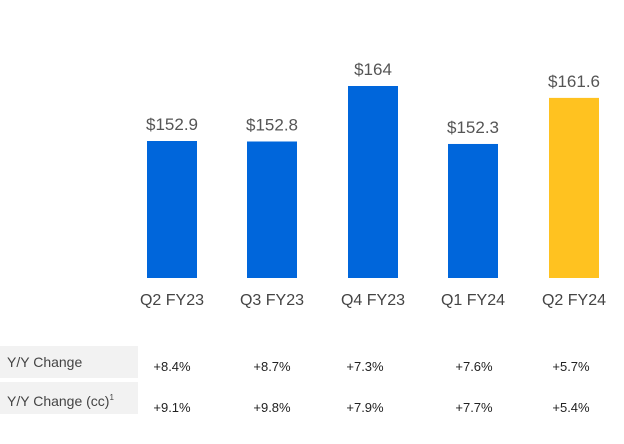 Image resolution: width=624 pixels, height=444 pixels. What do you see at coordinates (172, 124) in the screenshot?
I see `bar-value-label: $152.9` at bounding box center [172, 124].